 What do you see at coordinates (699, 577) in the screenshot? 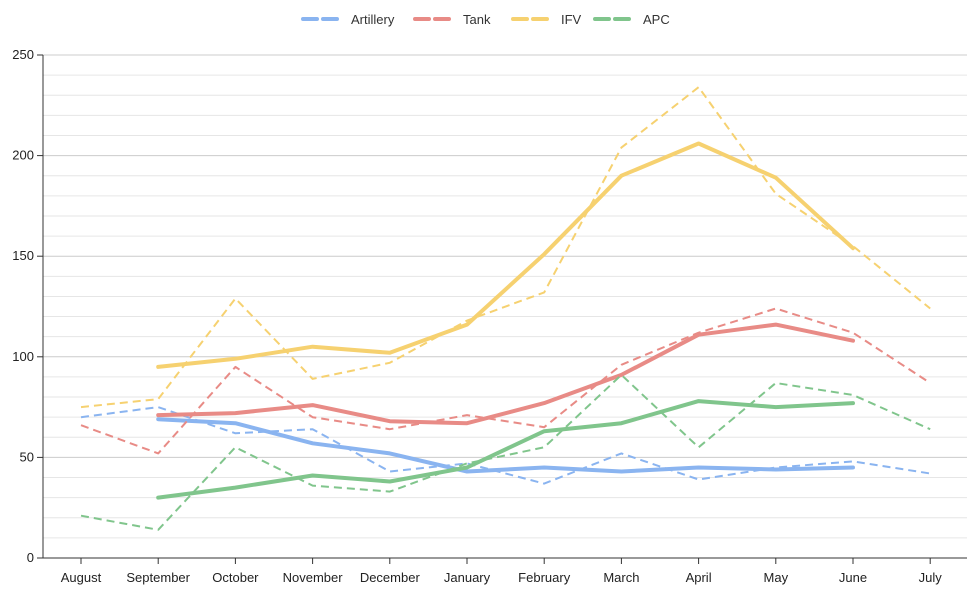
I see `x-tick-label: April` at bounding box center [699, 577].